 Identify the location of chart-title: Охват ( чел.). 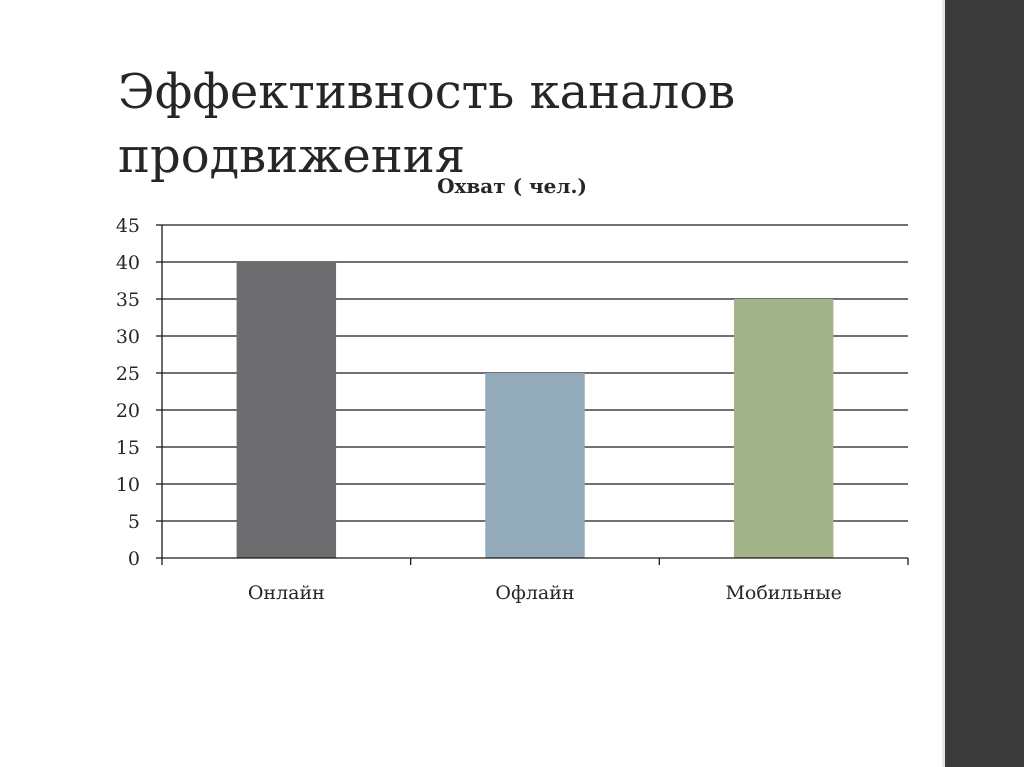
(512, 186).